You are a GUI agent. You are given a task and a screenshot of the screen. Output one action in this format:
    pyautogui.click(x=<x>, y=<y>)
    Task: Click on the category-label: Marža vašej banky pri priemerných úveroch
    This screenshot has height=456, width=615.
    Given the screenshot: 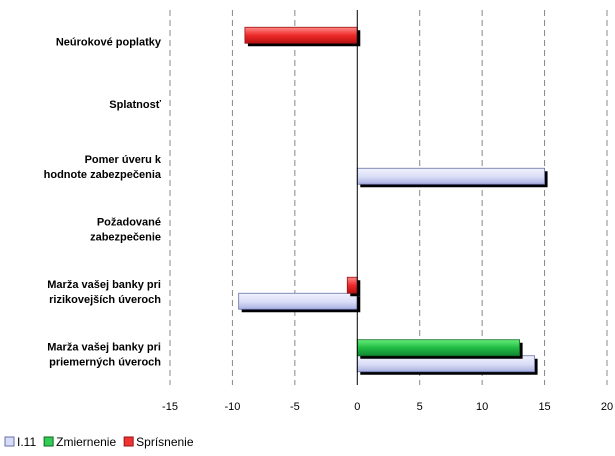 What is the action you would take?
    pyautogui.click(x=104, y=354)
    